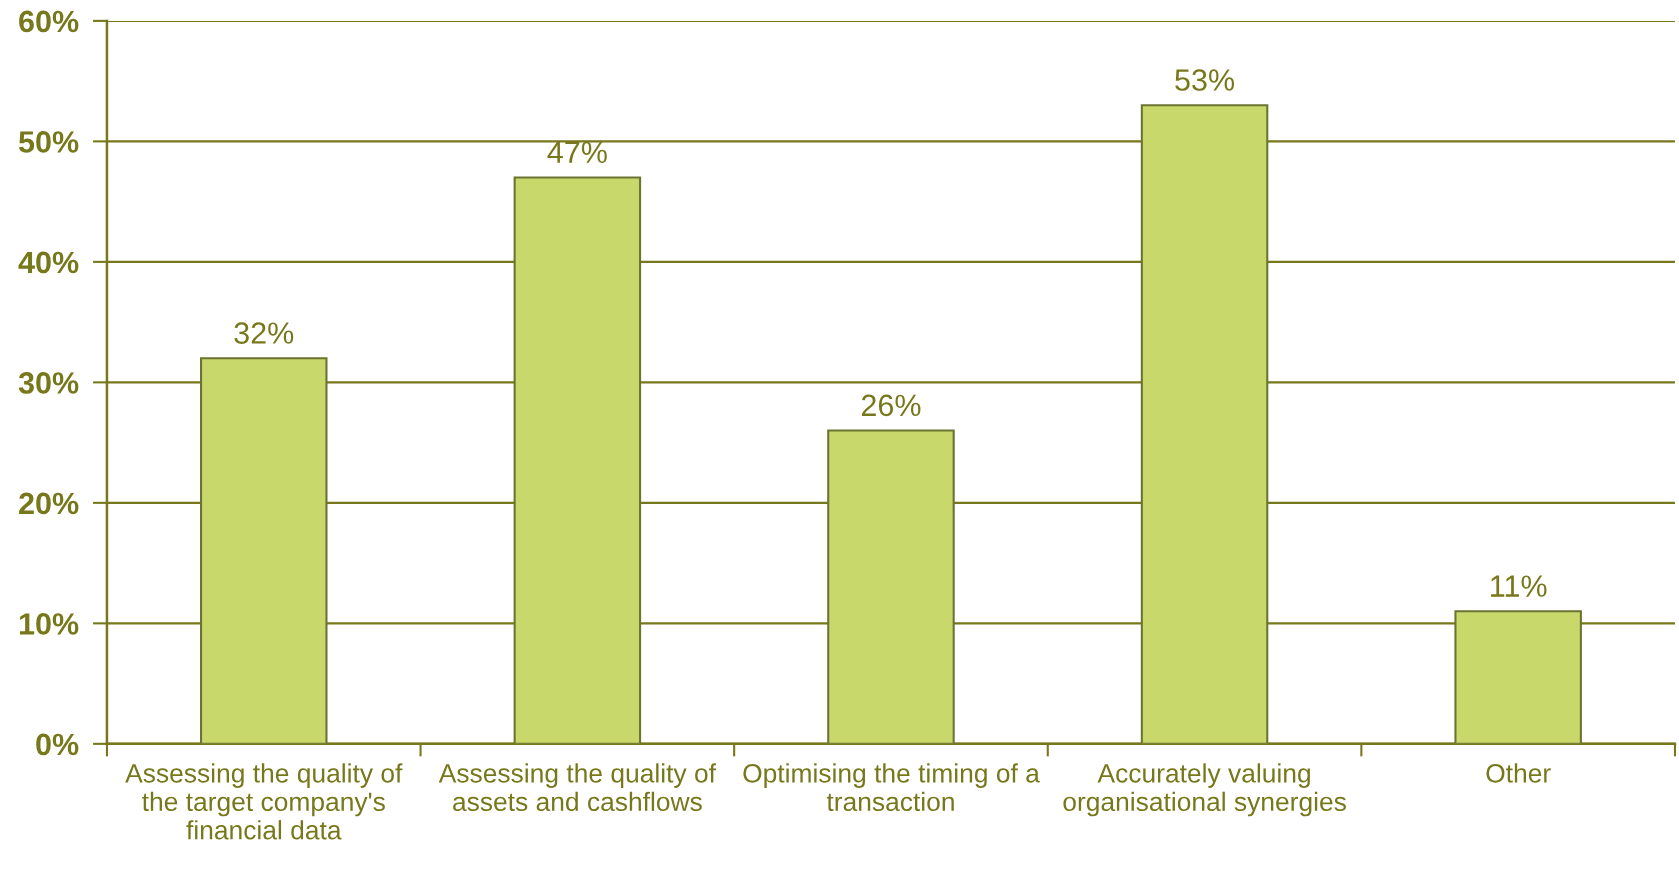  I want to click on x-tick-label: Accurately valuing organisational synergies, so click(1204, 790).